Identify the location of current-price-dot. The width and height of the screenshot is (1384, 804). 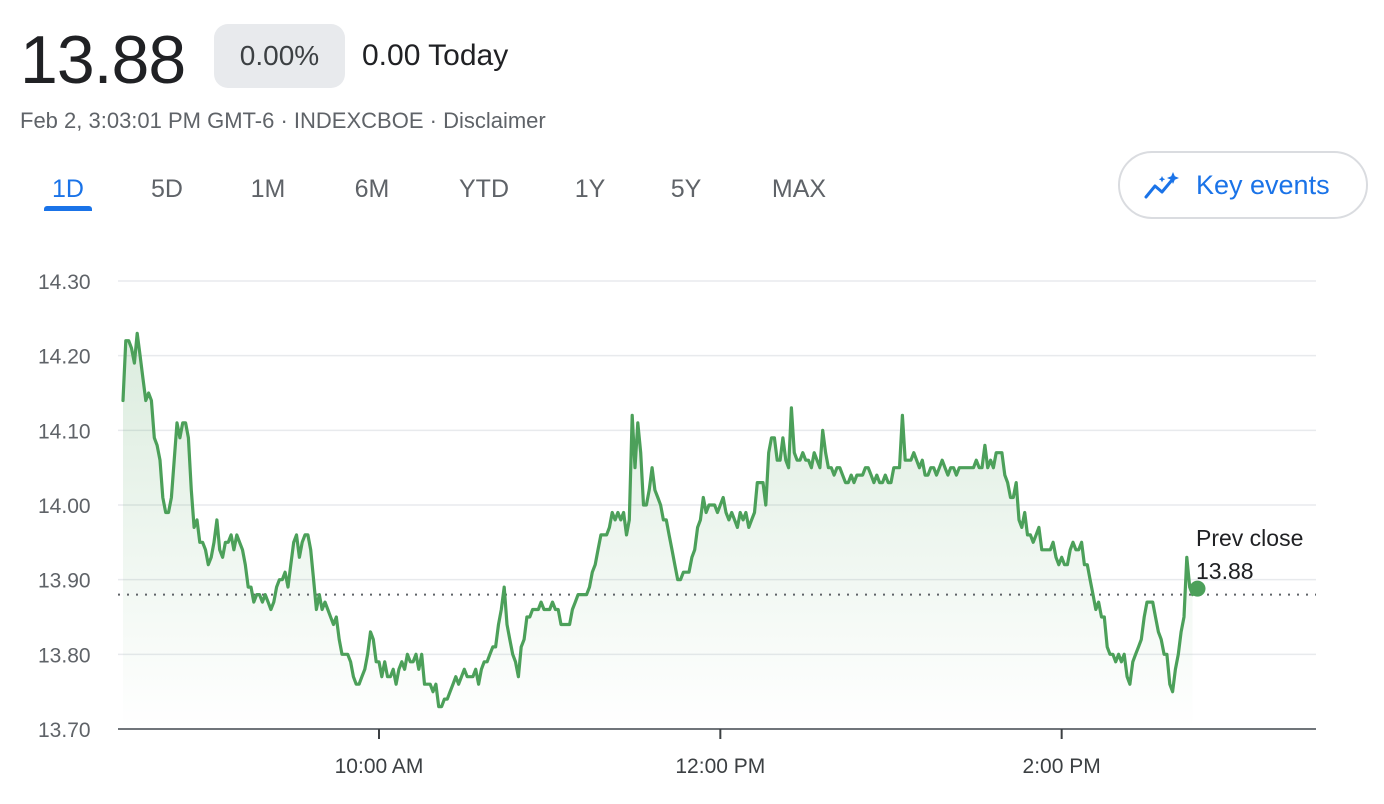
(1197, 588).